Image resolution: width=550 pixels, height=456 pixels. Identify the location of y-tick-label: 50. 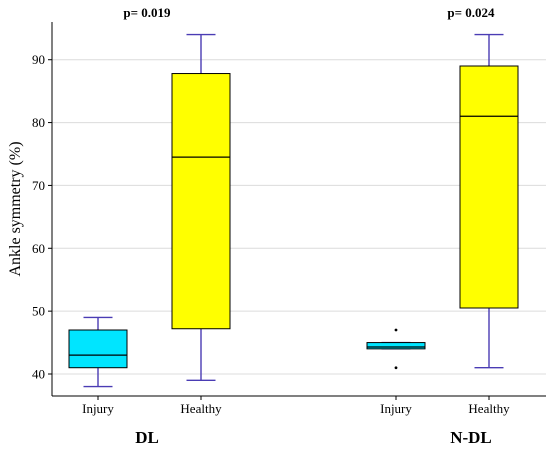
(38, 311).